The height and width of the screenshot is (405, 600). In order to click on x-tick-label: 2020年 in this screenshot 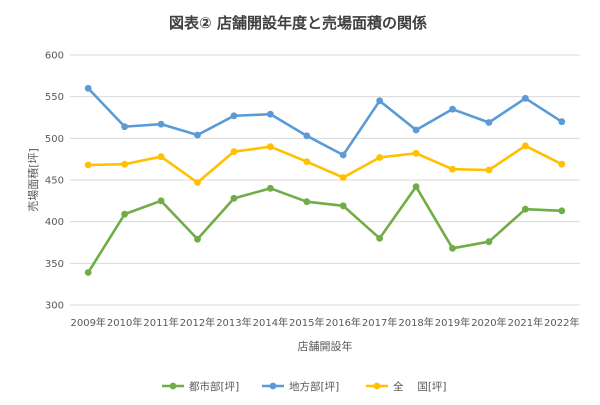, I will do `click(488, 322)`.